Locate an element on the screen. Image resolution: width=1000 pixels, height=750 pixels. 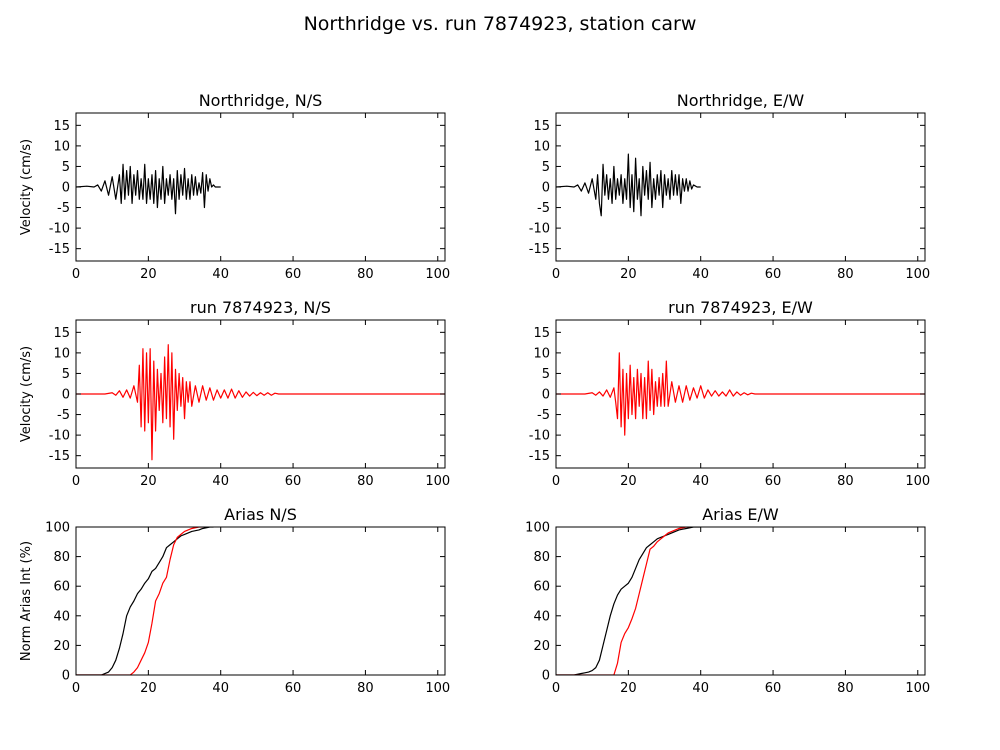
panel-title: run 7874923, N/S is located at coordinates (260, 307).